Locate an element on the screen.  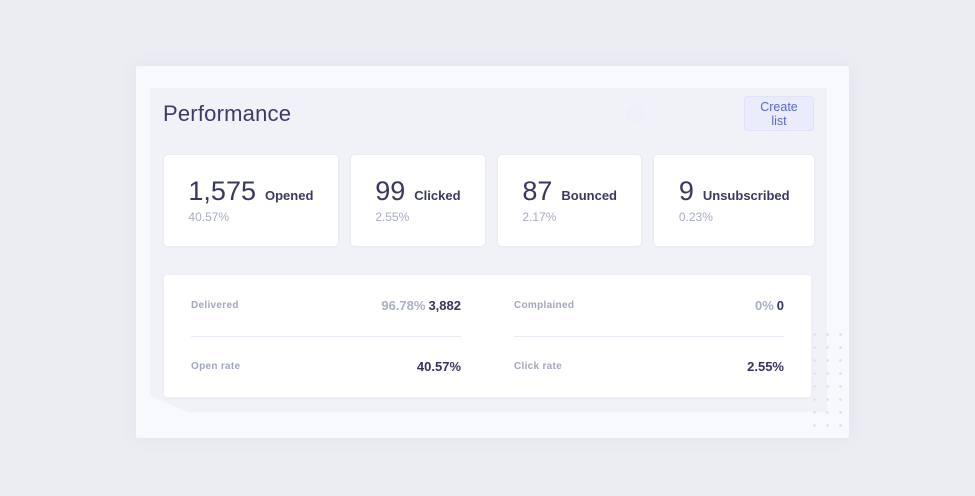
stat-card-bounced: 87 Bounced 2.17% is located at coordinates (569, 200).